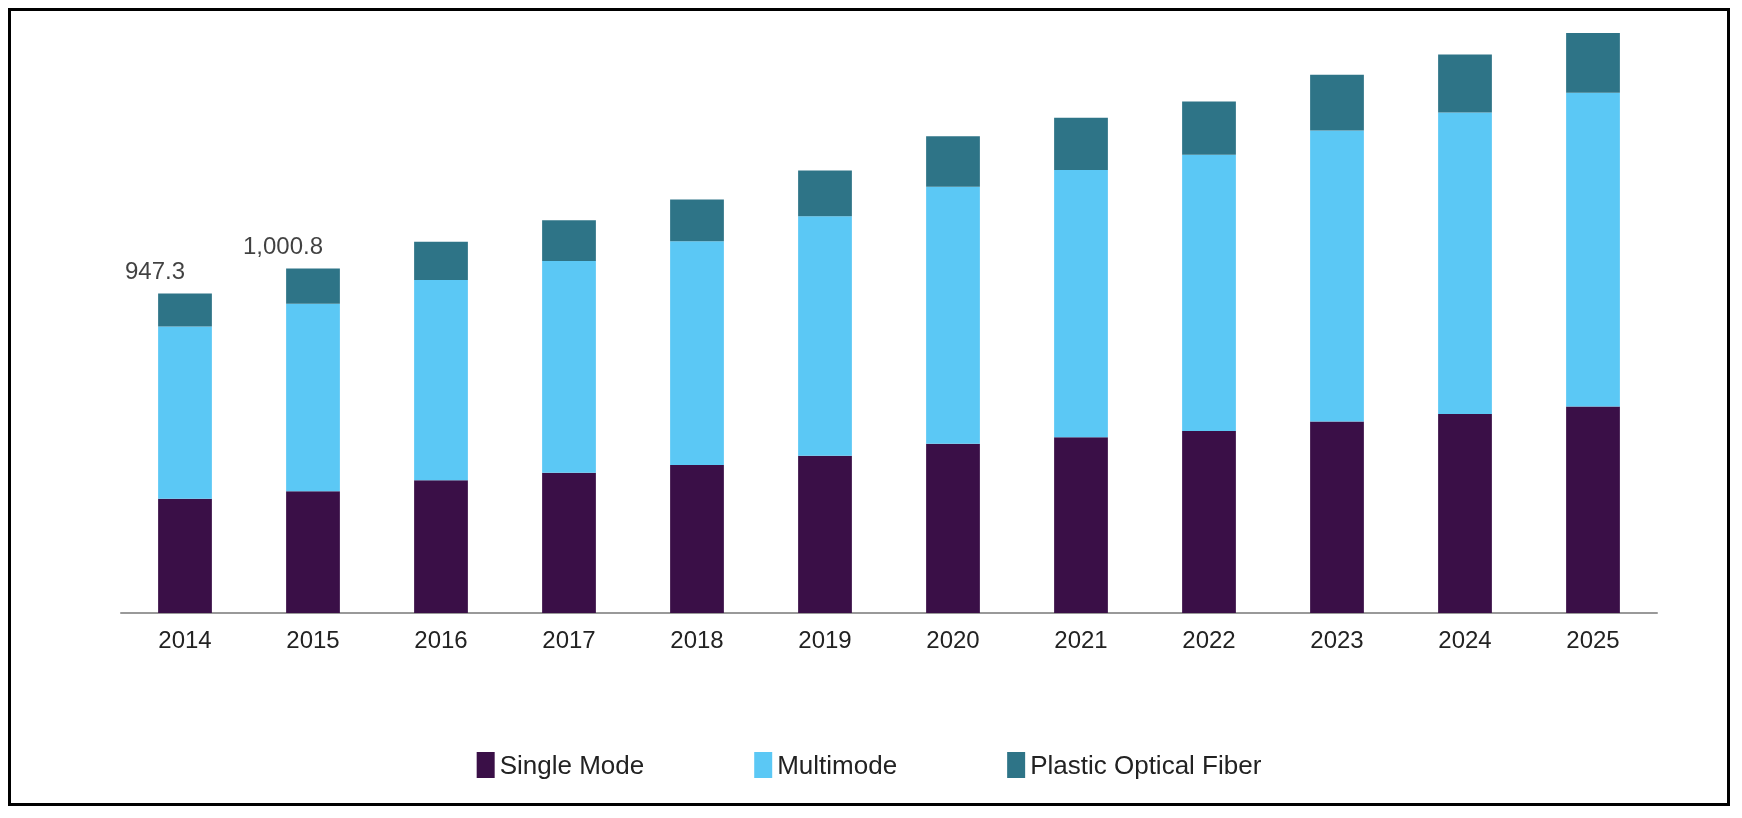 The width and height of the screenshot is (1742, 818). I want to click on x-tick-label: 2025, so click(1593, 639).